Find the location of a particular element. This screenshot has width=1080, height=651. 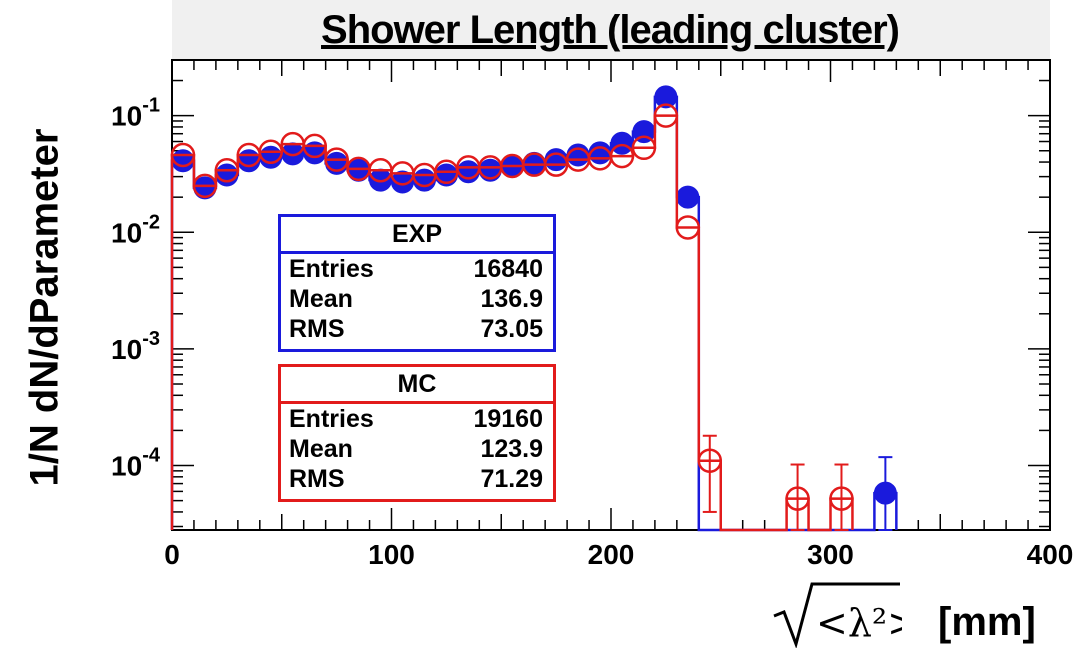

chart-title: Shower Length (leading cluster) is located at coordinates (610, 30).